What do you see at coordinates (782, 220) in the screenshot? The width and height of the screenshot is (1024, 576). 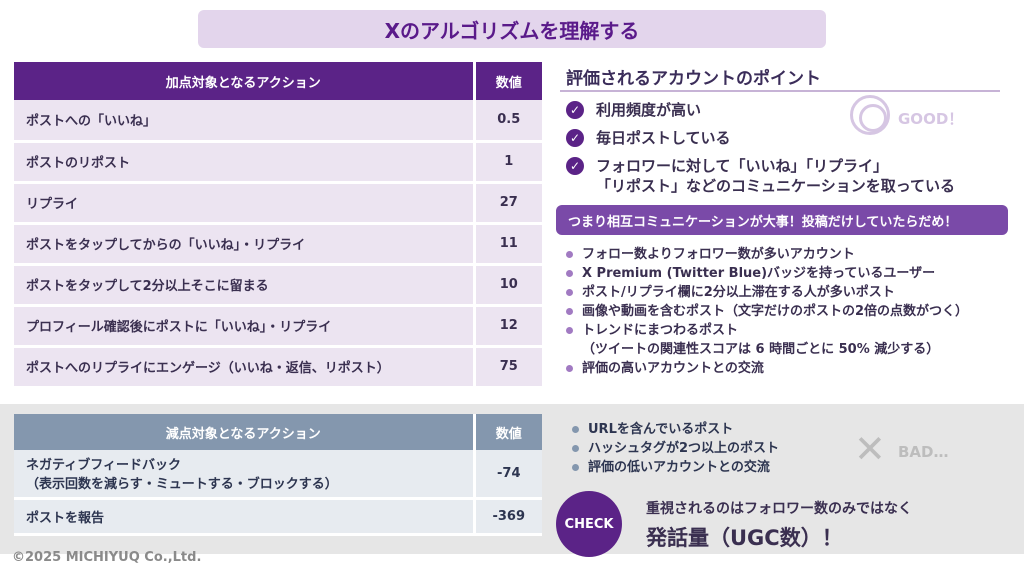 I see `callout-banner: つまり相互コミュニケーションが大事！投稿だけしていたらだめ！` at bounding box center [782, 220].